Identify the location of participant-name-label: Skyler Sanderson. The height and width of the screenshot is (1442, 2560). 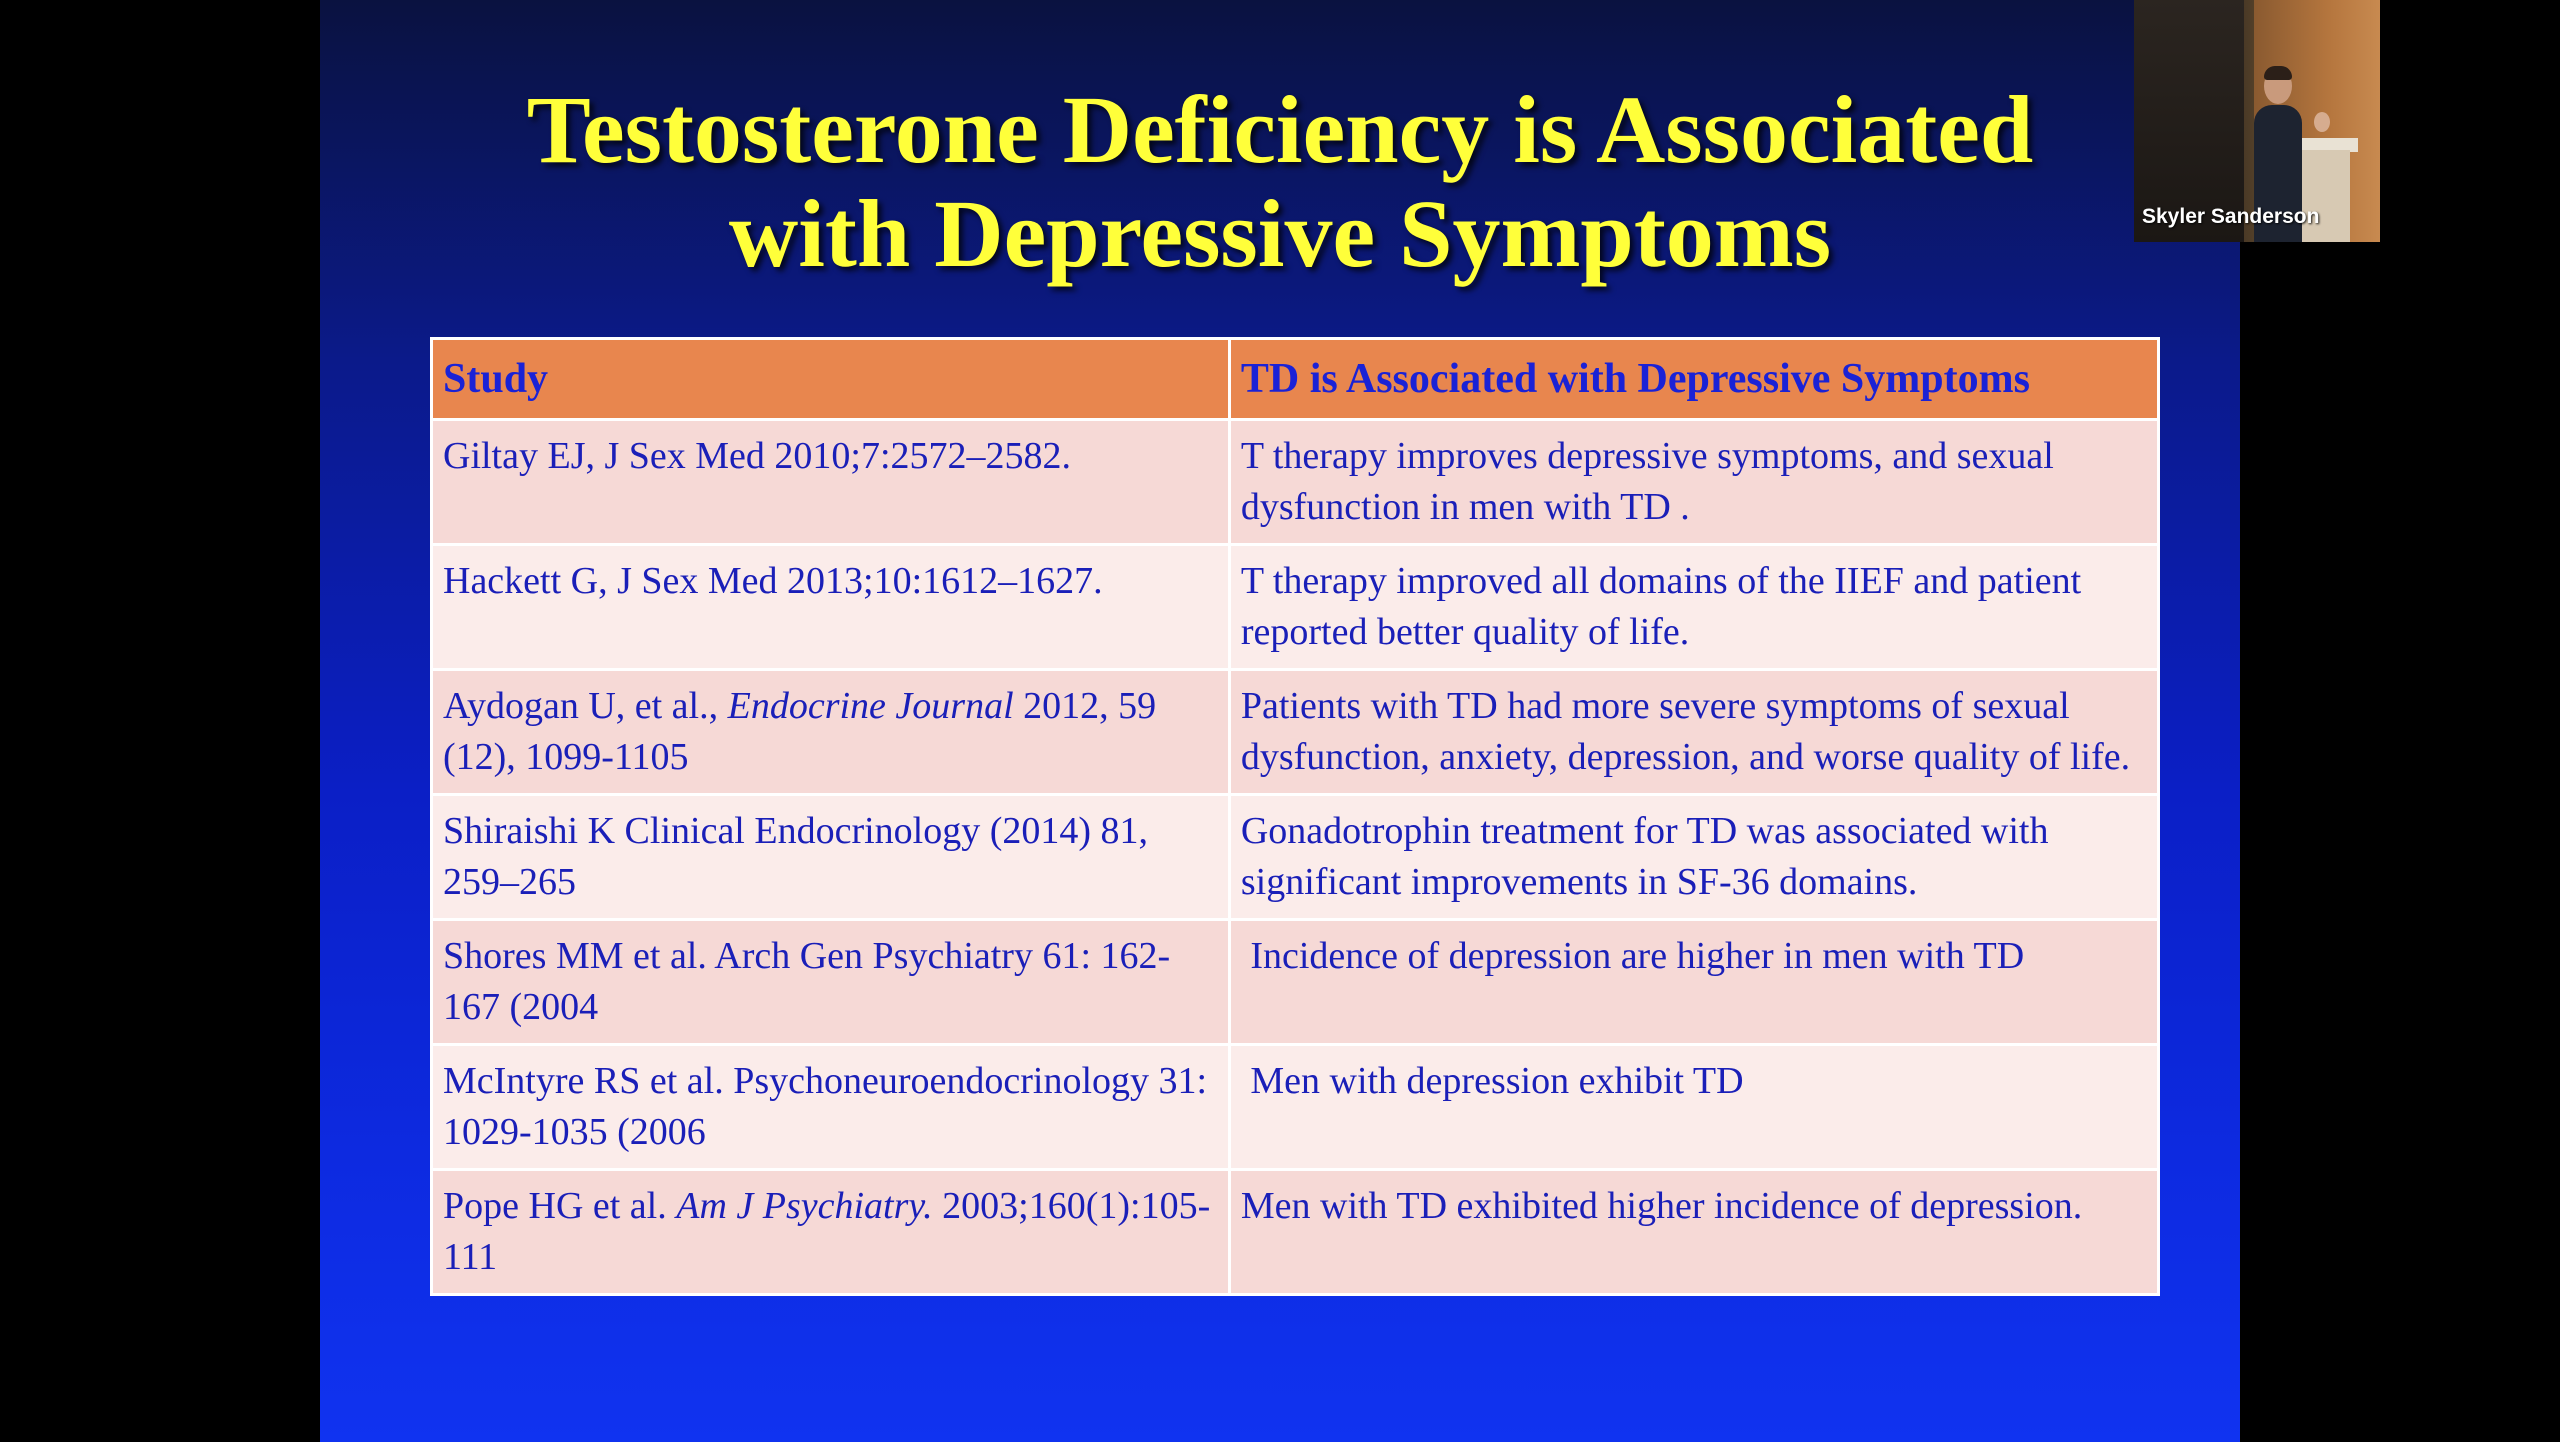
(2231, 216).